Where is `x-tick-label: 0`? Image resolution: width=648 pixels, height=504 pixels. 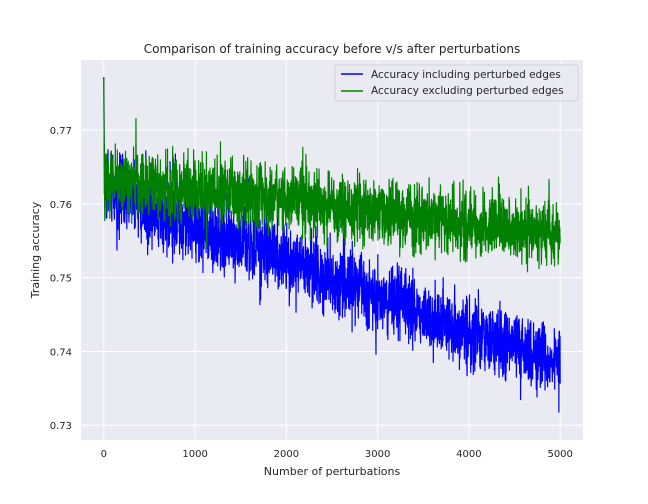
x-tick-label: 0 is located at coordinates (104, 454).